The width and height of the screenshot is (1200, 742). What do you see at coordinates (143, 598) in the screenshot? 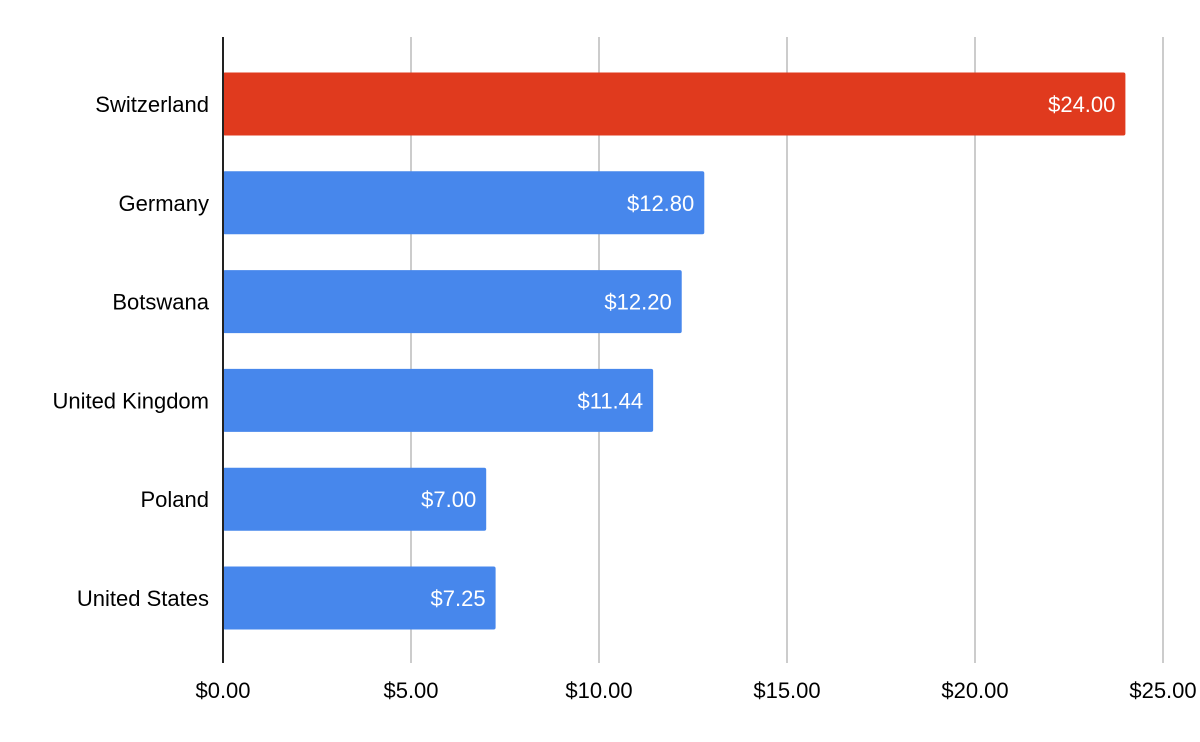
I see `category-label: United States` at bounding box center [143, 598].